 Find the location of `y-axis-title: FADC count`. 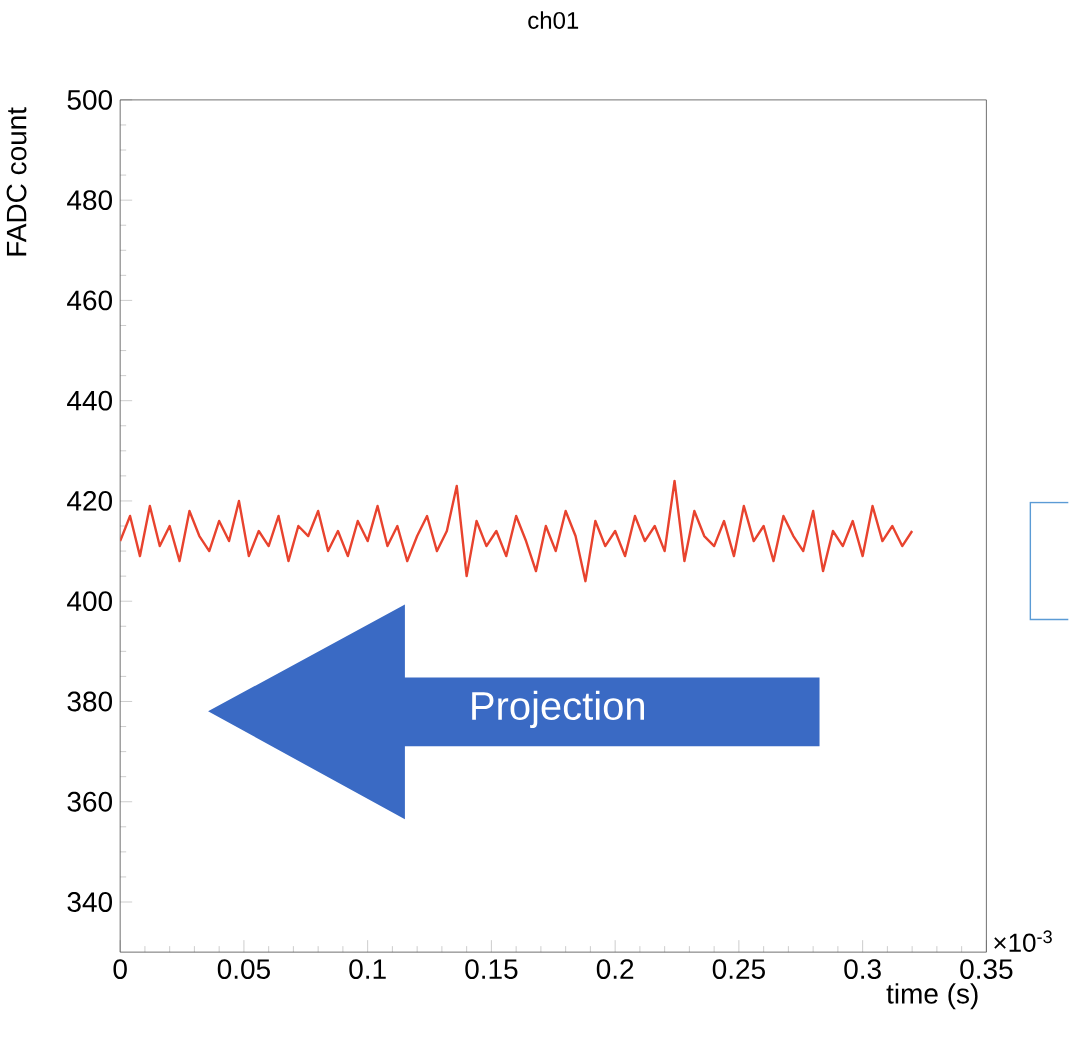

y-axis-title: FADC count is located at coordinates (16, 181).